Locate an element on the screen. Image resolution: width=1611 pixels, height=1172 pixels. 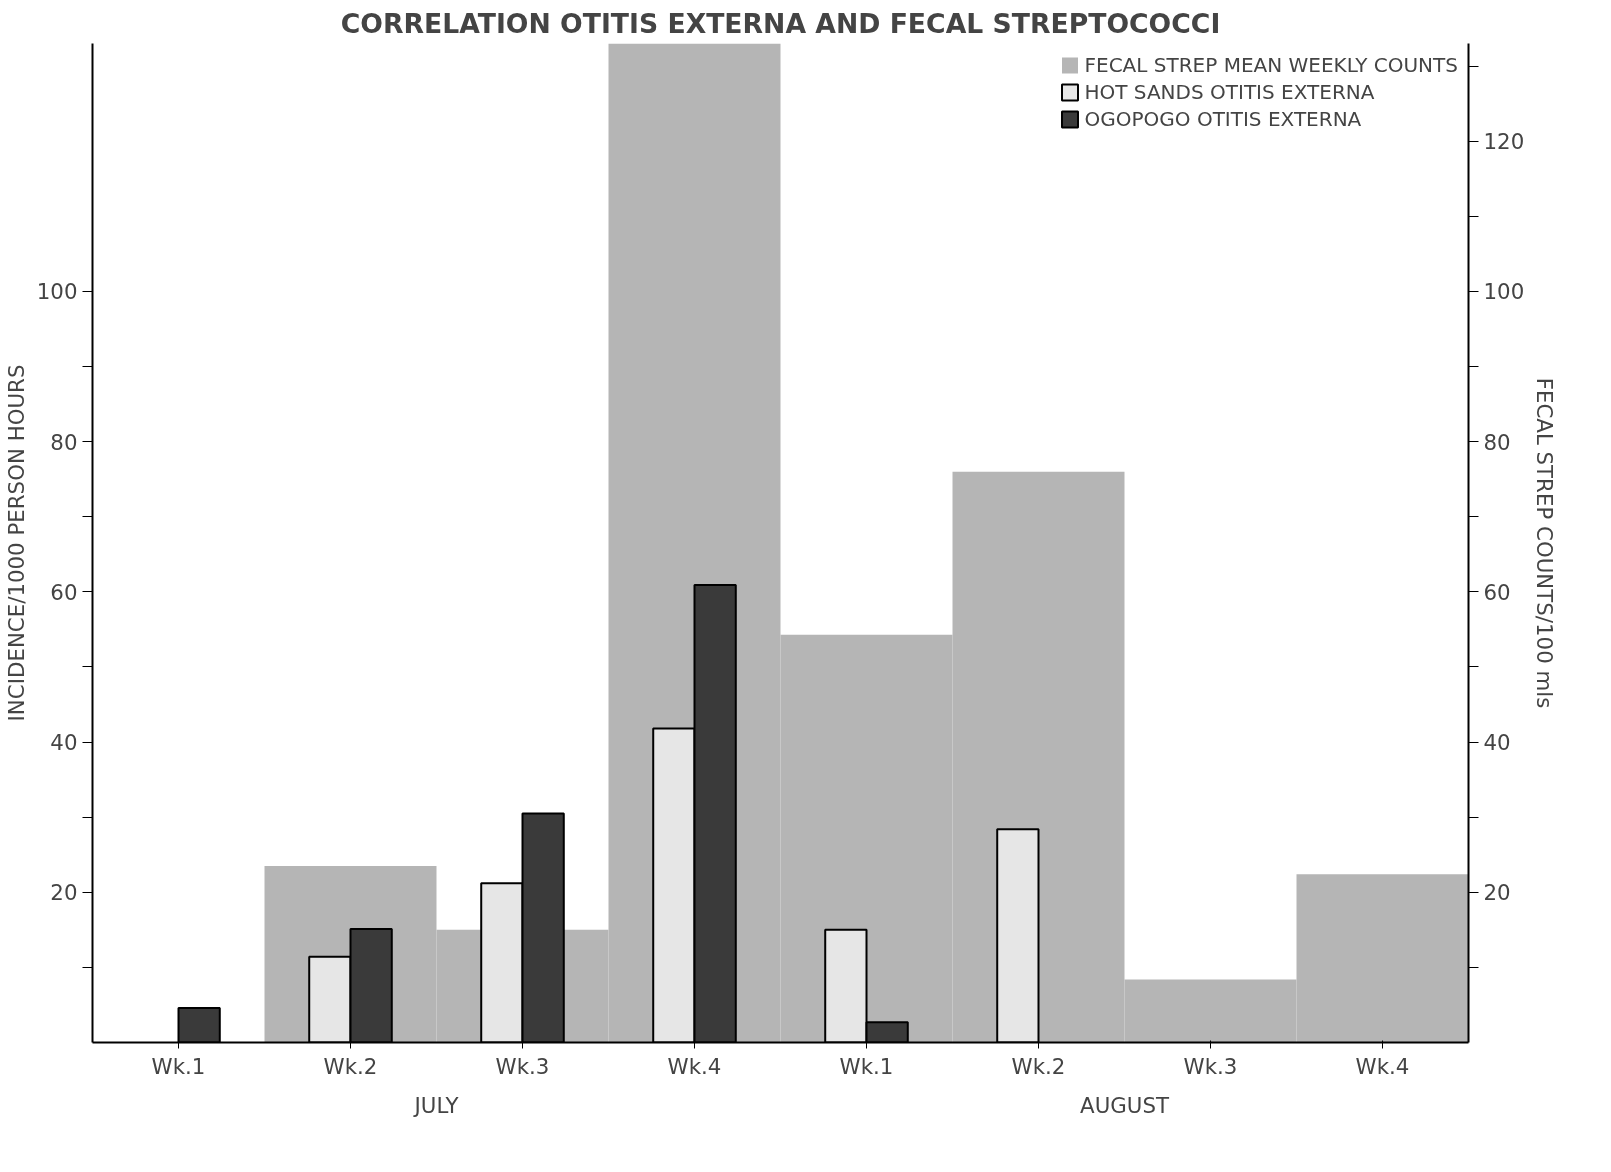
text: JULY is located at coordinates (436, 1105).